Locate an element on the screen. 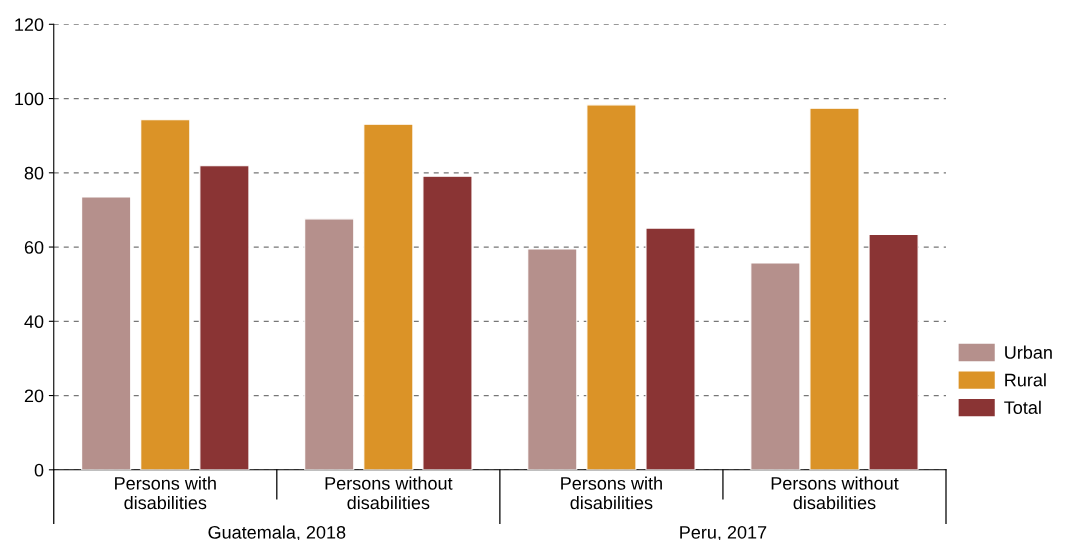 The image size is (1075, 540). y-tick-label: 80 is located at coordinates (34, 173).